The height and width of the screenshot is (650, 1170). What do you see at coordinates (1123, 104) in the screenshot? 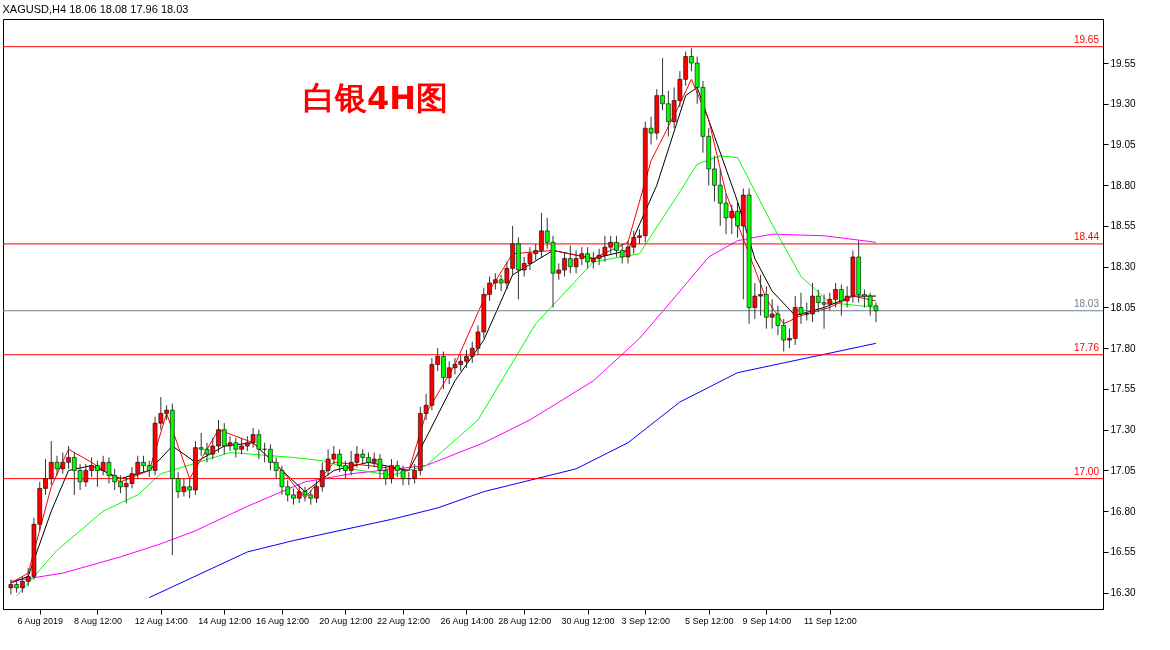
I see `y-tick-label: 19.30` at bounding box center [1123, 104].